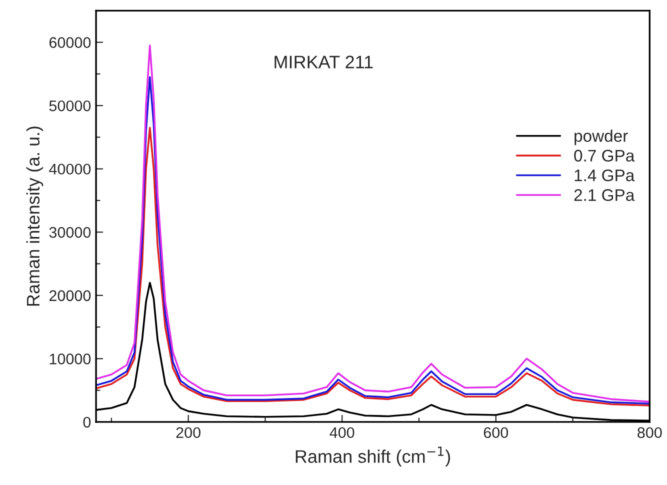 The height and width of the screenshot is (485, 667). Describe the element at coordinates (604, 156) in the screenshot. I see `legend-label: 0.7 GPa` at that location.